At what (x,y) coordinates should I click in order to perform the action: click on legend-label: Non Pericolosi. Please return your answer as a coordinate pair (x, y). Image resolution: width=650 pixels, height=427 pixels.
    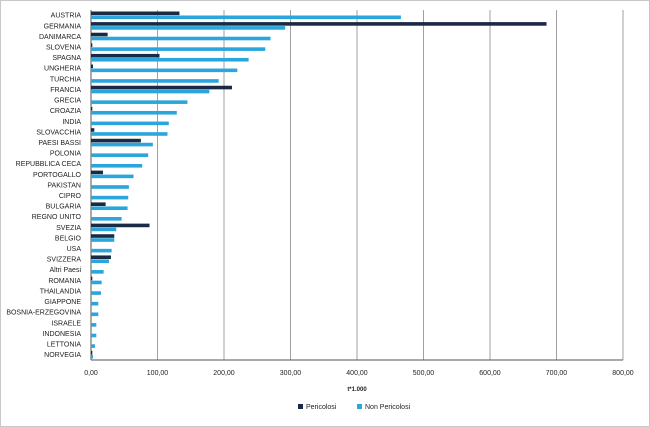
    Looking at the image, I should click on (388, 407).